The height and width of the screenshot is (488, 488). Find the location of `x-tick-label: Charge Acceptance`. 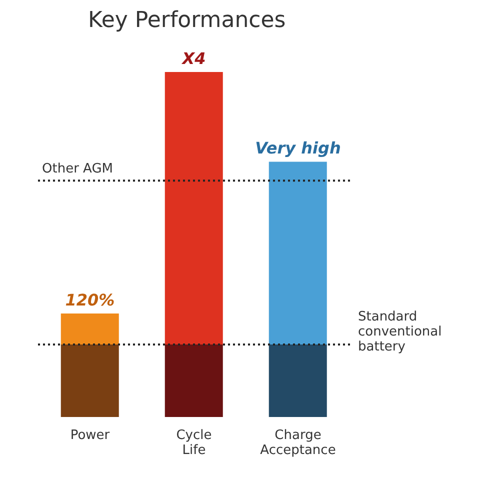

x-tick-label: Charge Acceptance is located at coordinates (298, 443).